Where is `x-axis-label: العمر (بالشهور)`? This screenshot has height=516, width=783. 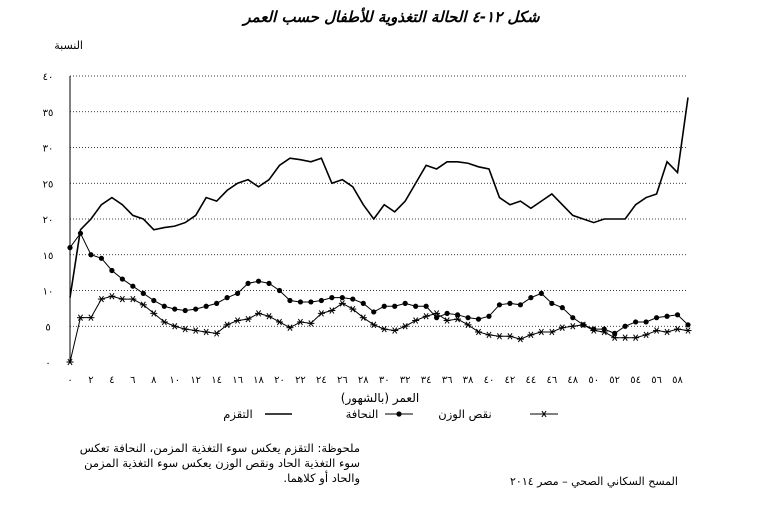
x-axis-label: العمر (بالشهور) is located at coordinates (380, 398).